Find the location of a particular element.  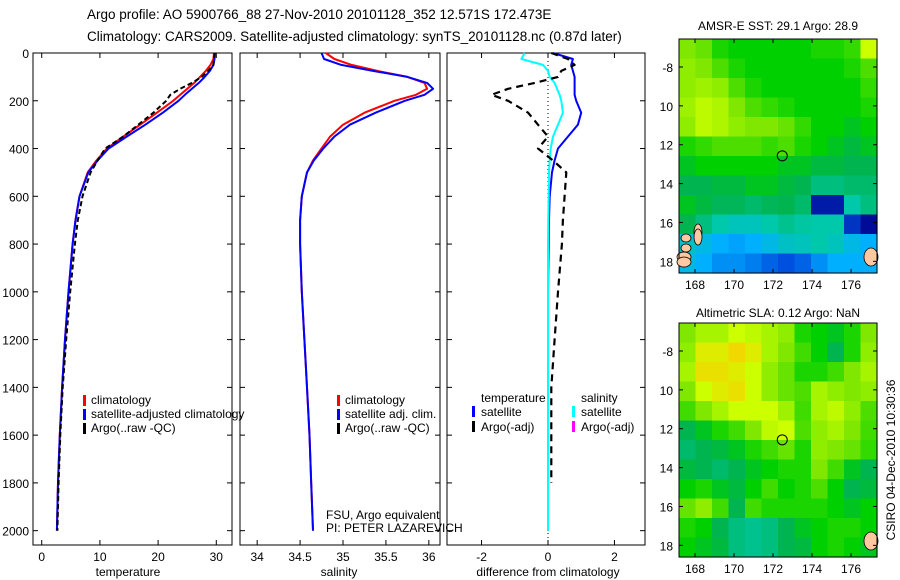

pi-note: PI: PETER LAZAREVICH is located at coordinates (394, 528).